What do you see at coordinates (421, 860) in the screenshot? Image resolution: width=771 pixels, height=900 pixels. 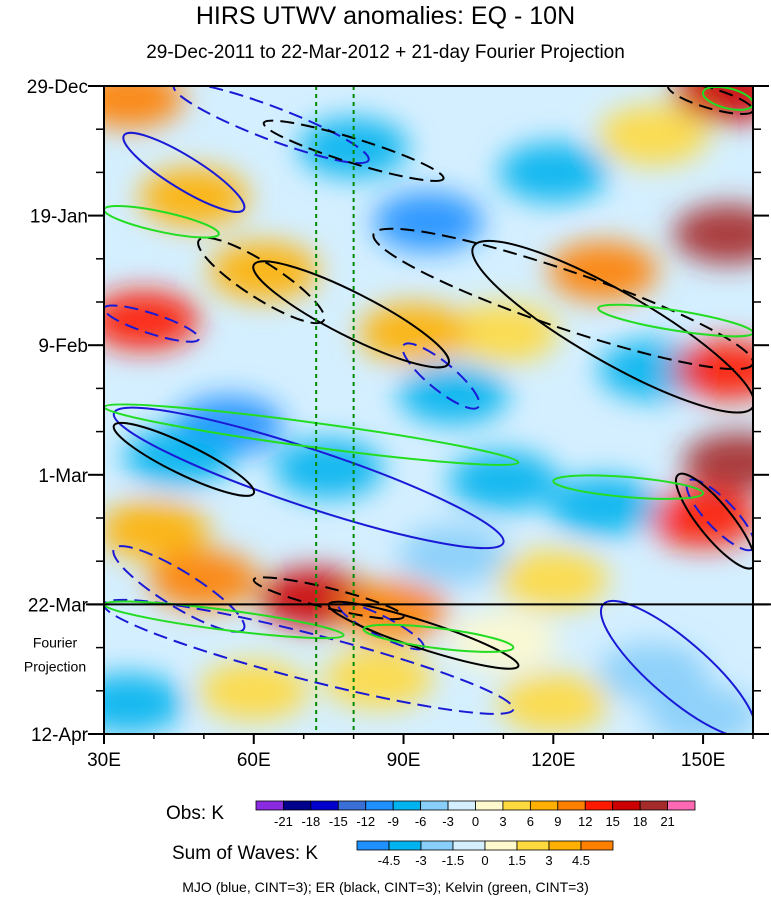 I see `waves-colorbar-level-label: -3` at bounding box center [421, 860].